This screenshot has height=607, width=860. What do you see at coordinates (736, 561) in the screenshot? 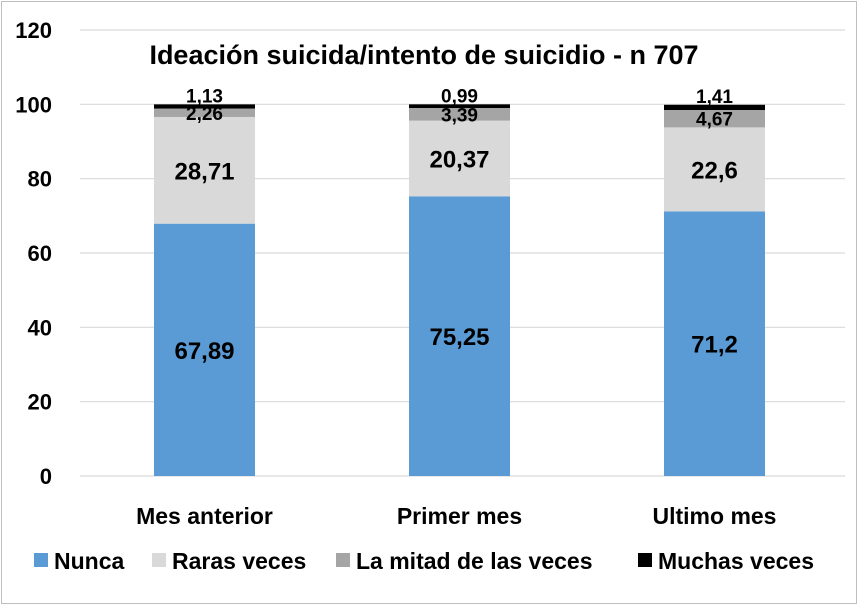
I see `legend-label: Muchas veces` at bounding box center [736, 561].